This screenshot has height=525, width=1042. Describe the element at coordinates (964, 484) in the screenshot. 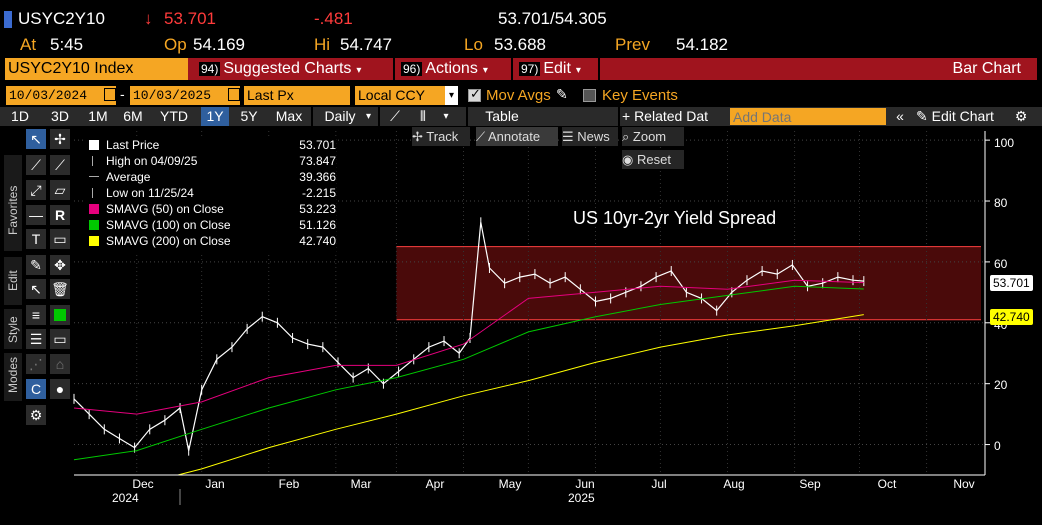

I see `x-month-label: Nov` at that location.